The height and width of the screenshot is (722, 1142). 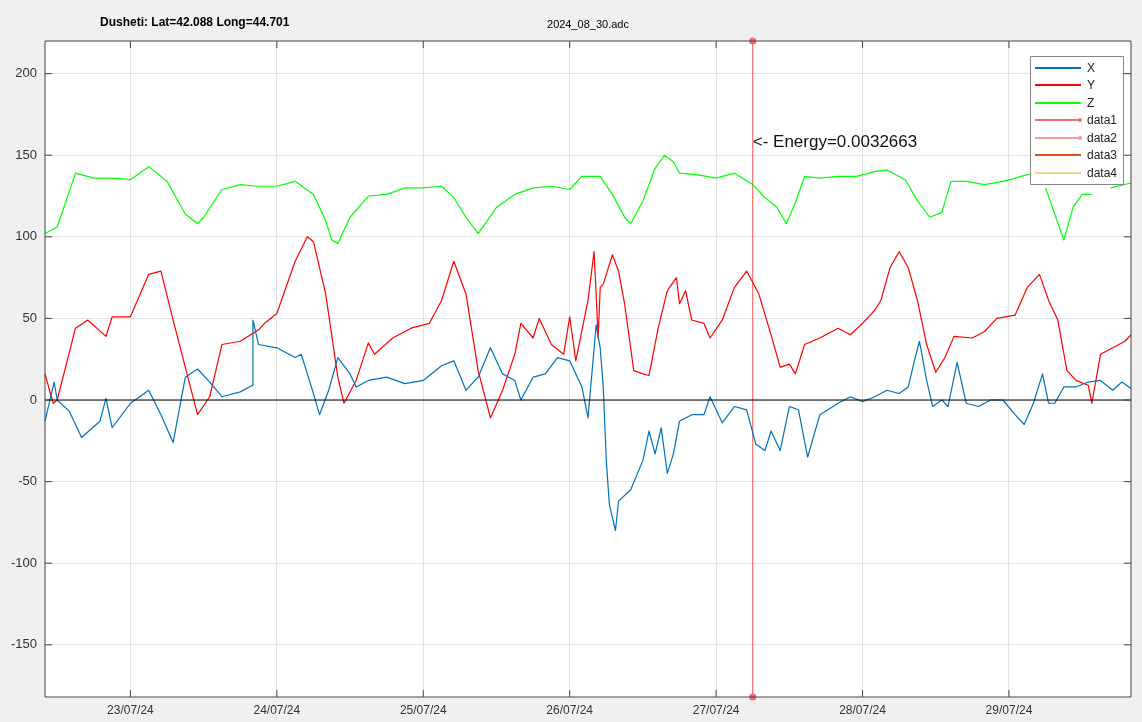 I want to click on y-tick-label: -150, so click(x=23, y=644).